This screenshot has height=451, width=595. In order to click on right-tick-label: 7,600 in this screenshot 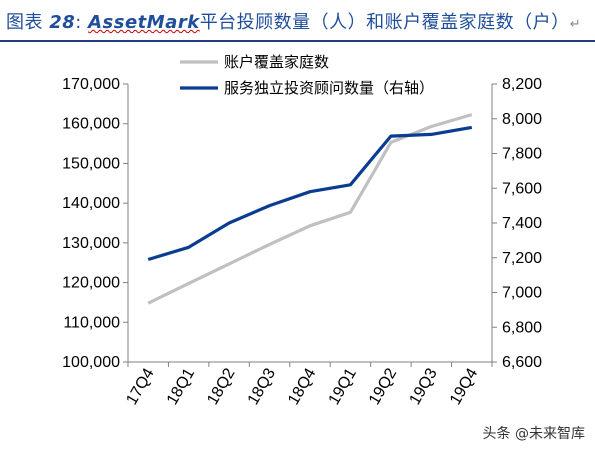, I will do `click(522, 188)`.